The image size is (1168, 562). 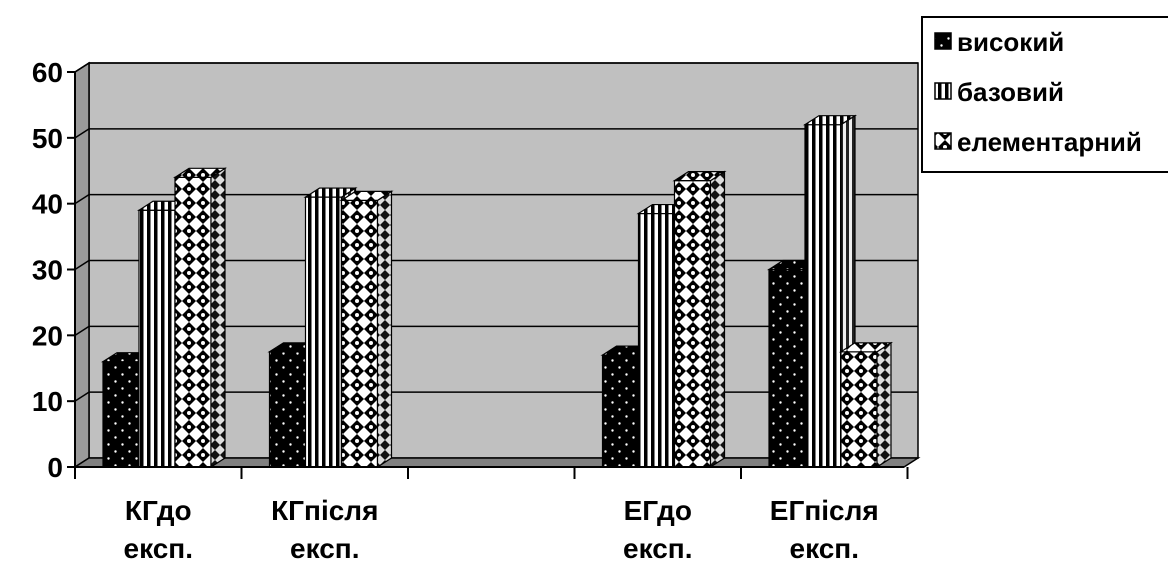 I want to click on y-tick-label: 50, so click(x=47, y=138).